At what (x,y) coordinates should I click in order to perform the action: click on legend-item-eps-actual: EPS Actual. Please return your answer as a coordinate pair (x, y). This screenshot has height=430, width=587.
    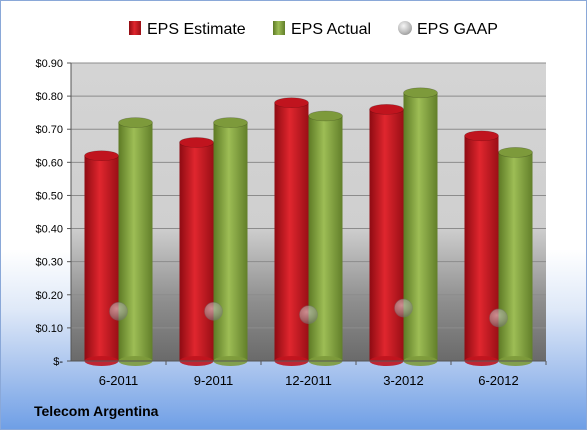
    Looking at the image, I should click on (322, 29).